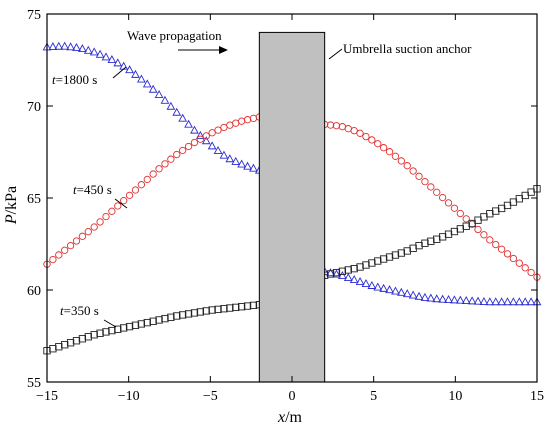 Image resolution: width=550 pixels, height=433 pixels. What do you see at coordinates (335, 54) in the screenshot?
I see `anchor-leader` at bounding box center [335, 54].